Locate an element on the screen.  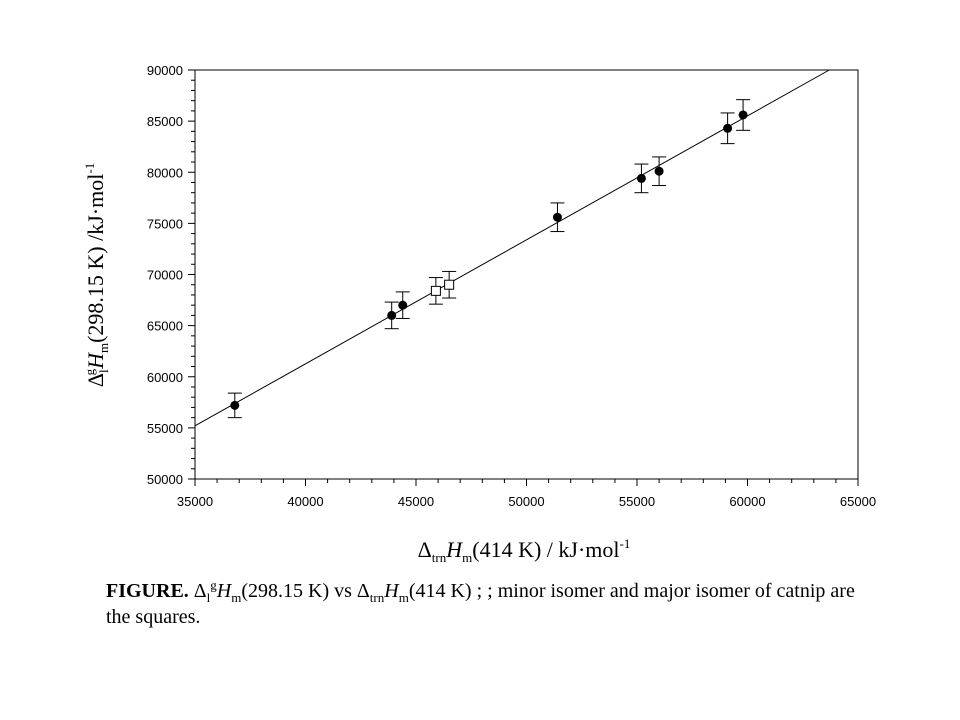
y-tick-label: 65000 is located at coordinates (165, 326).